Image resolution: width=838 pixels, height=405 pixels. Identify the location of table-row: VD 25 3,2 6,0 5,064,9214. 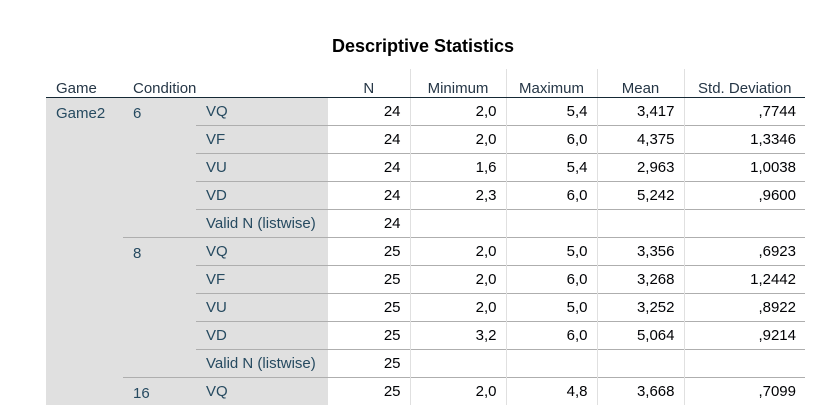
(425, 334).